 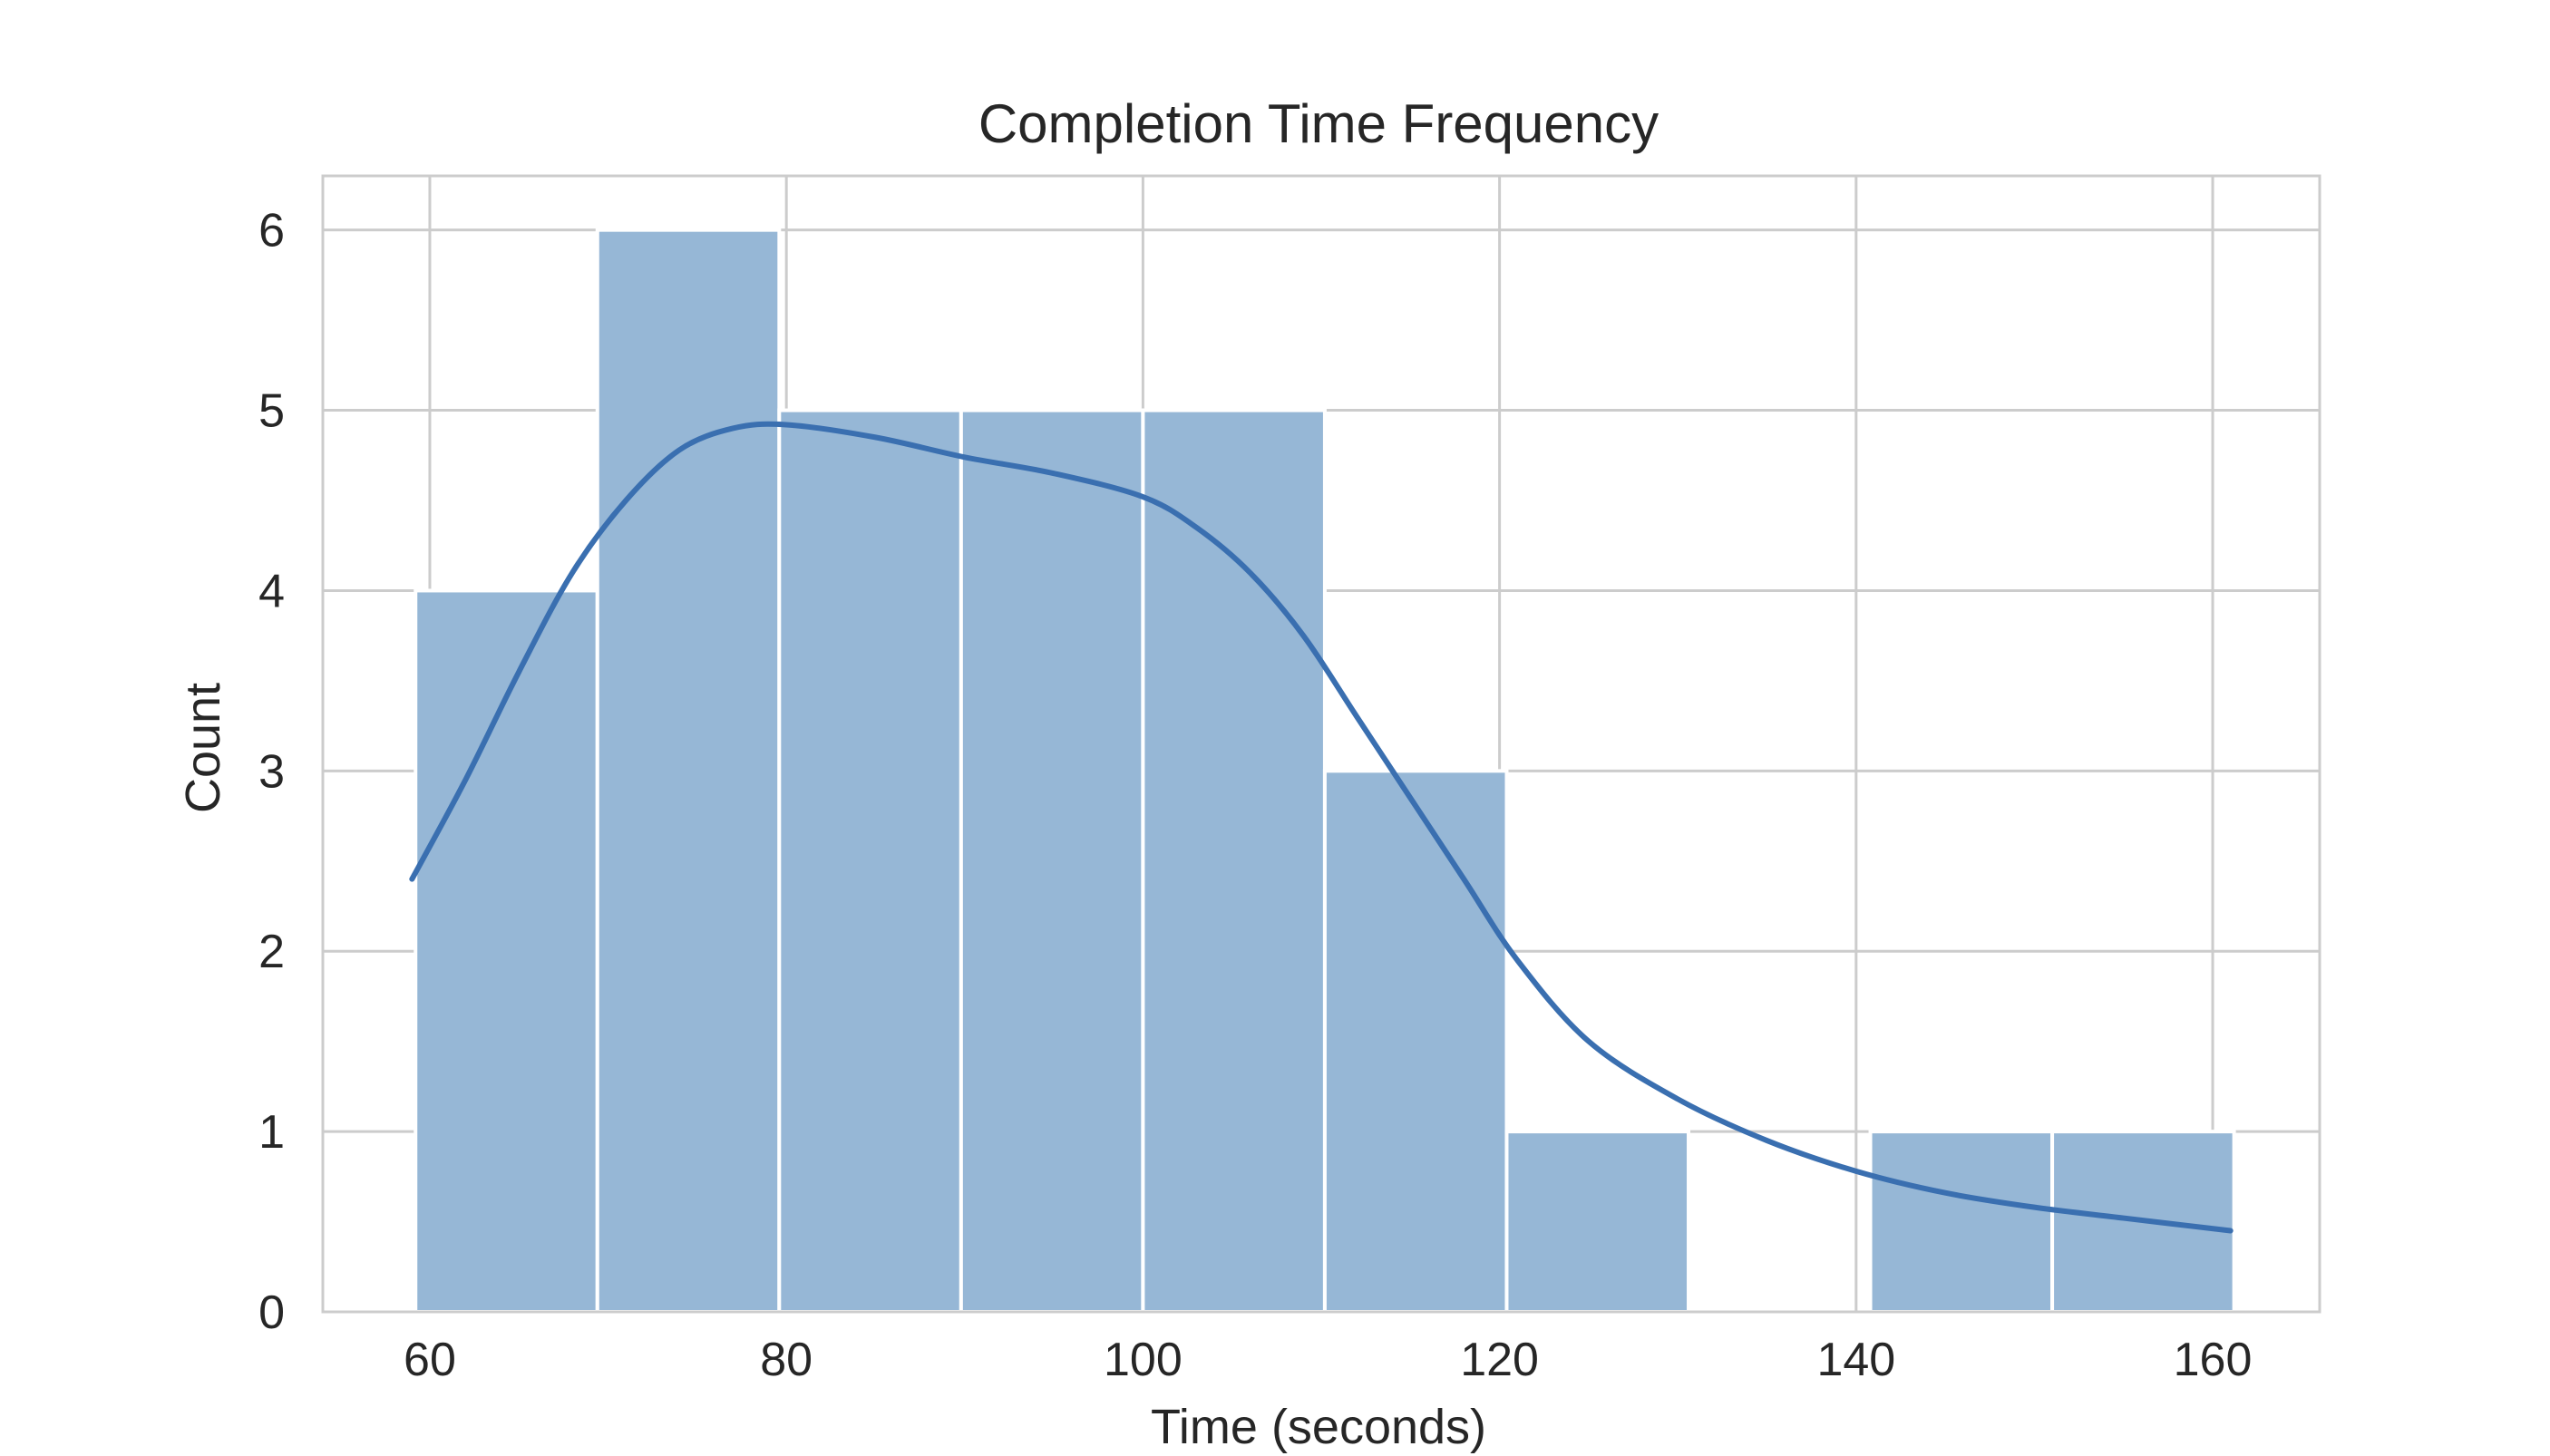 I want to click on y-tick-label: 5, so click(x=271, y=411).